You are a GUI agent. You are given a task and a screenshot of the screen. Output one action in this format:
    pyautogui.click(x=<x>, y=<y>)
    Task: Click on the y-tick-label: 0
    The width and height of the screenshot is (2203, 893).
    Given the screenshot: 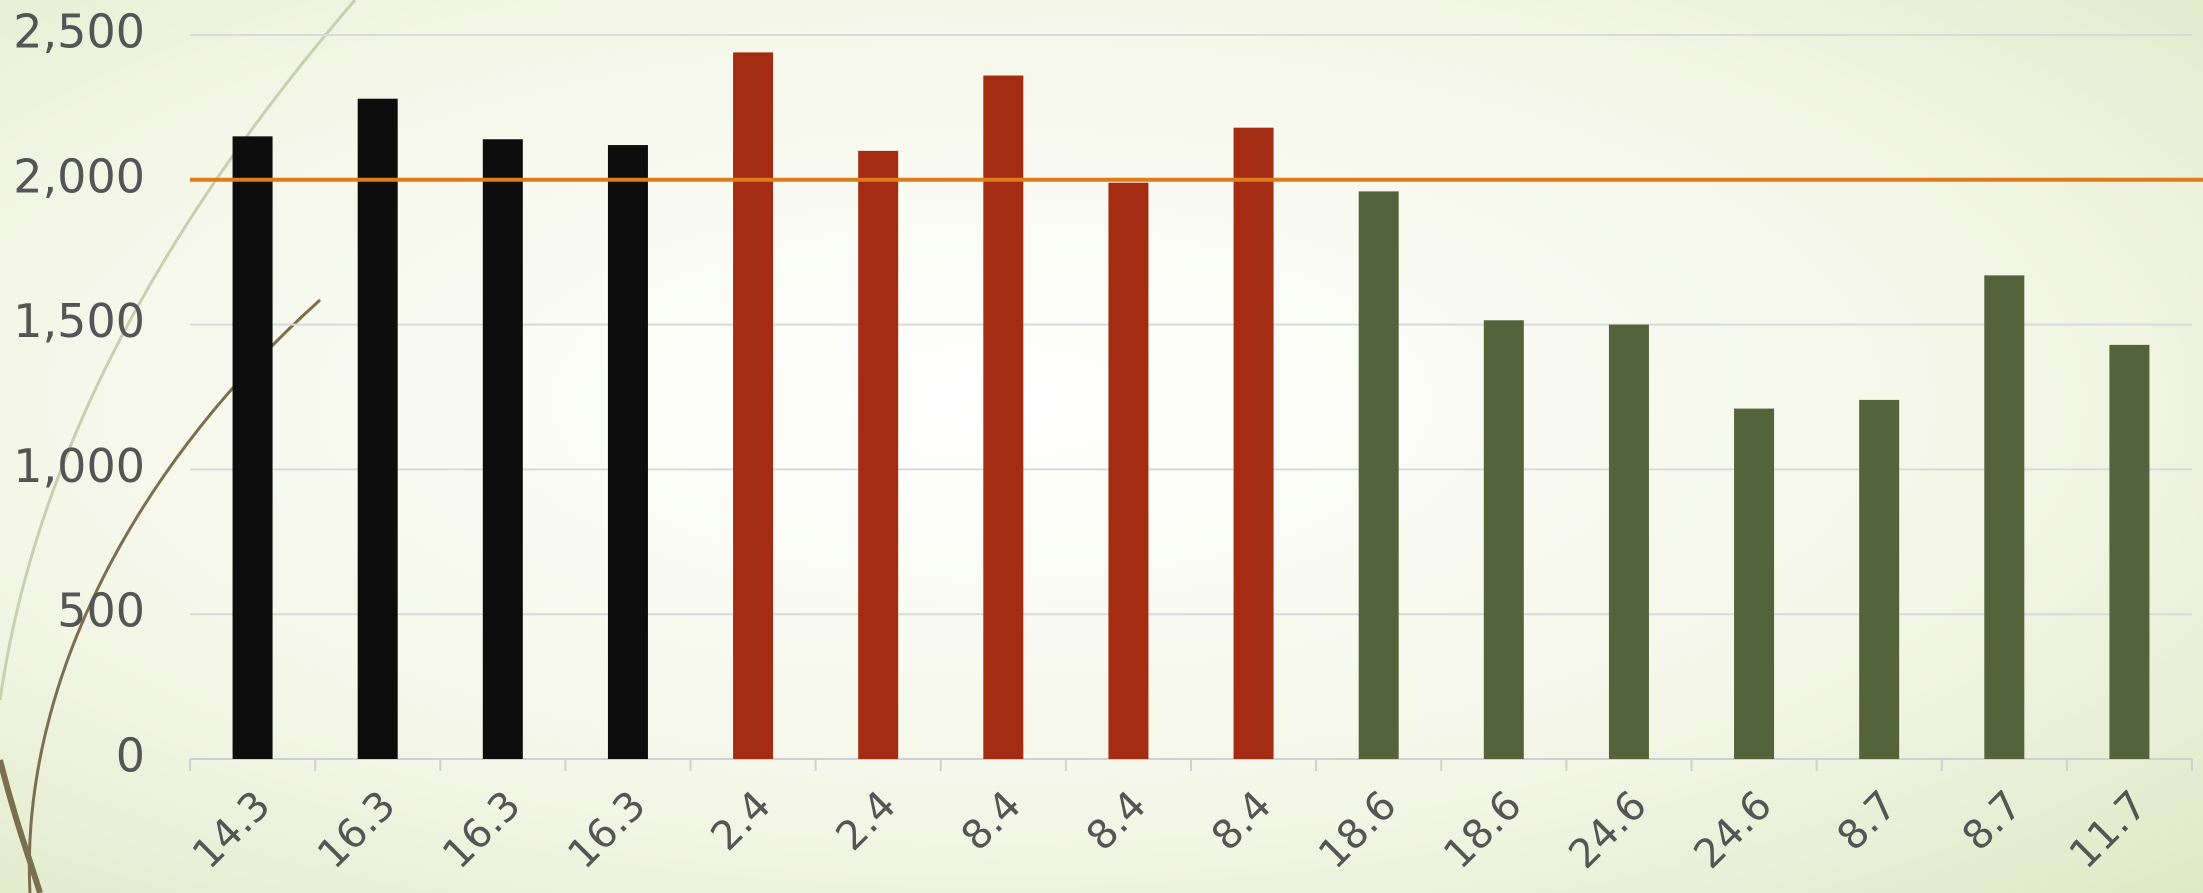 What is the action you would take?
    pyautogui.click(x=130, y=756)
    